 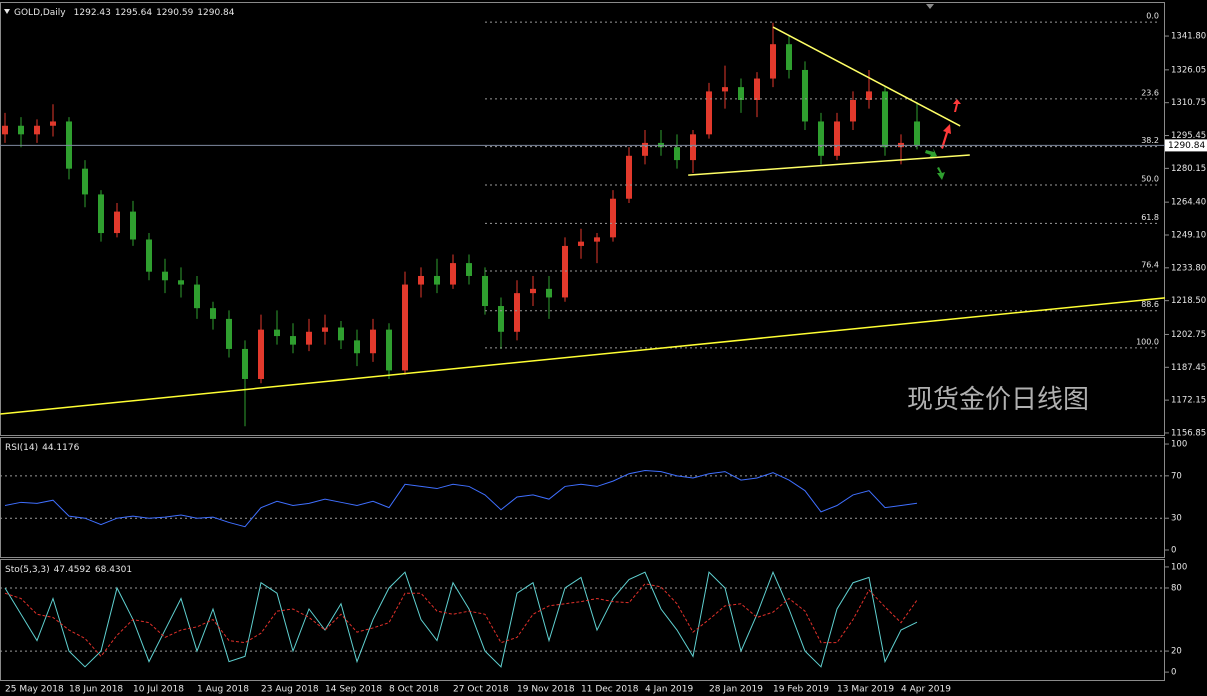 I want to click on x-tick-label: 13 Mar 2019, so click(x=865, y=690).